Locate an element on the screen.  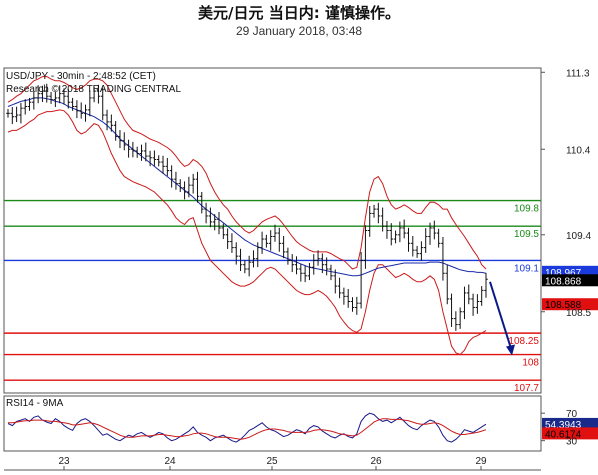
page-subtitle: 29 January 2018, 03:48 is located at coordinates (299, 31).